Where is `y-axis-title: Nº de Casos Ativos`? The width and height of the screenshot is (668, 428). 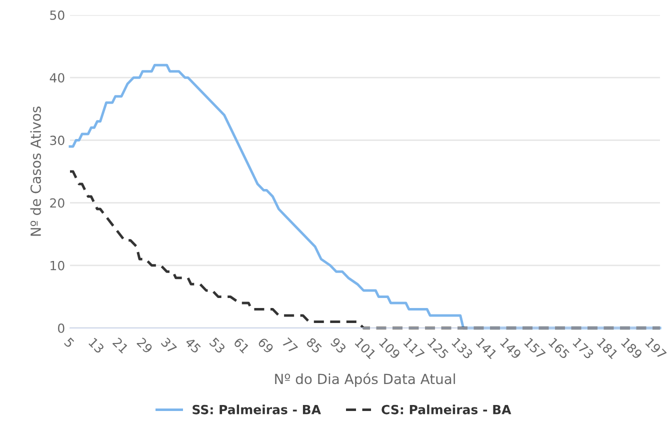
y-axis-title: Nº de Casos Ativos is located at coordinates (35, 171).